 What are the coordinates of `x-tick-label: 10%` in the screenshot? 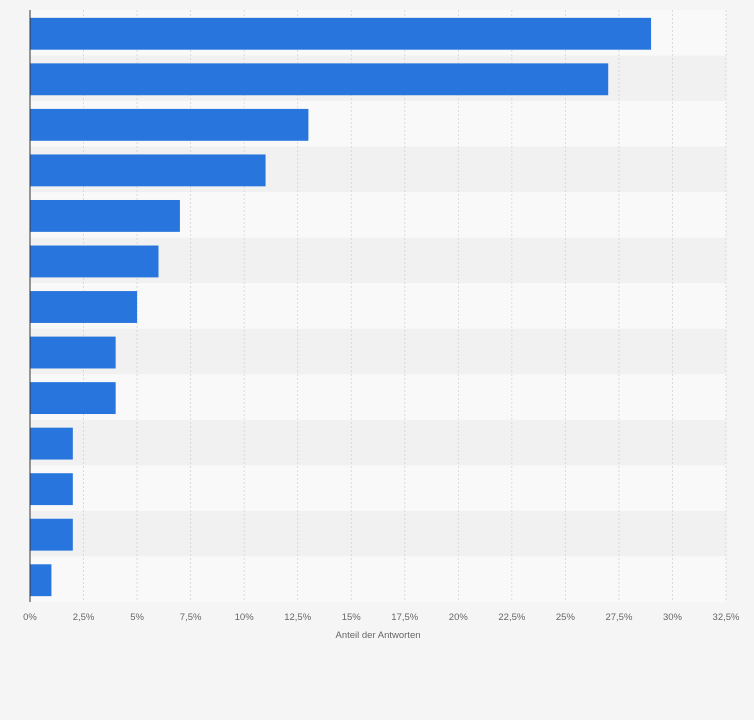 It's located at (245, 617).